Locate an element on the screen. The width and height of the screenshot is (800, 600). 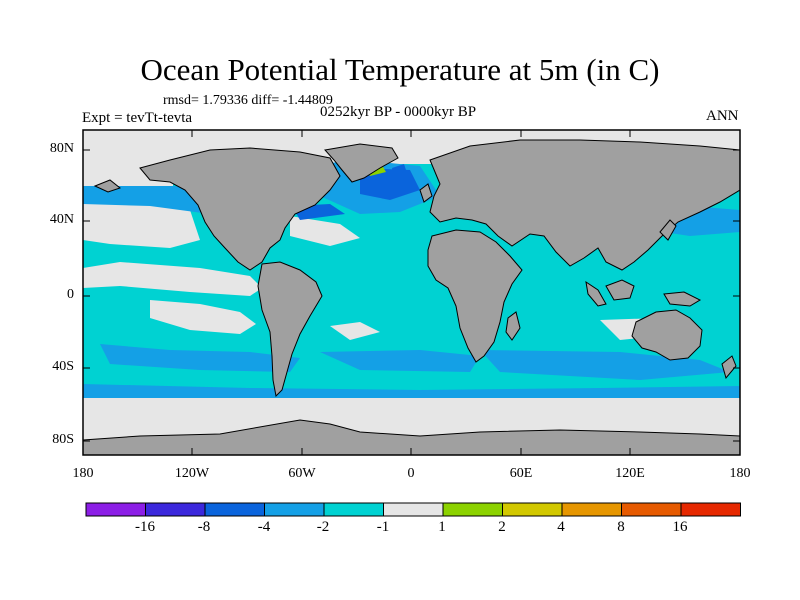
colorbar-label: -8 is located at coordinates (204, 527).